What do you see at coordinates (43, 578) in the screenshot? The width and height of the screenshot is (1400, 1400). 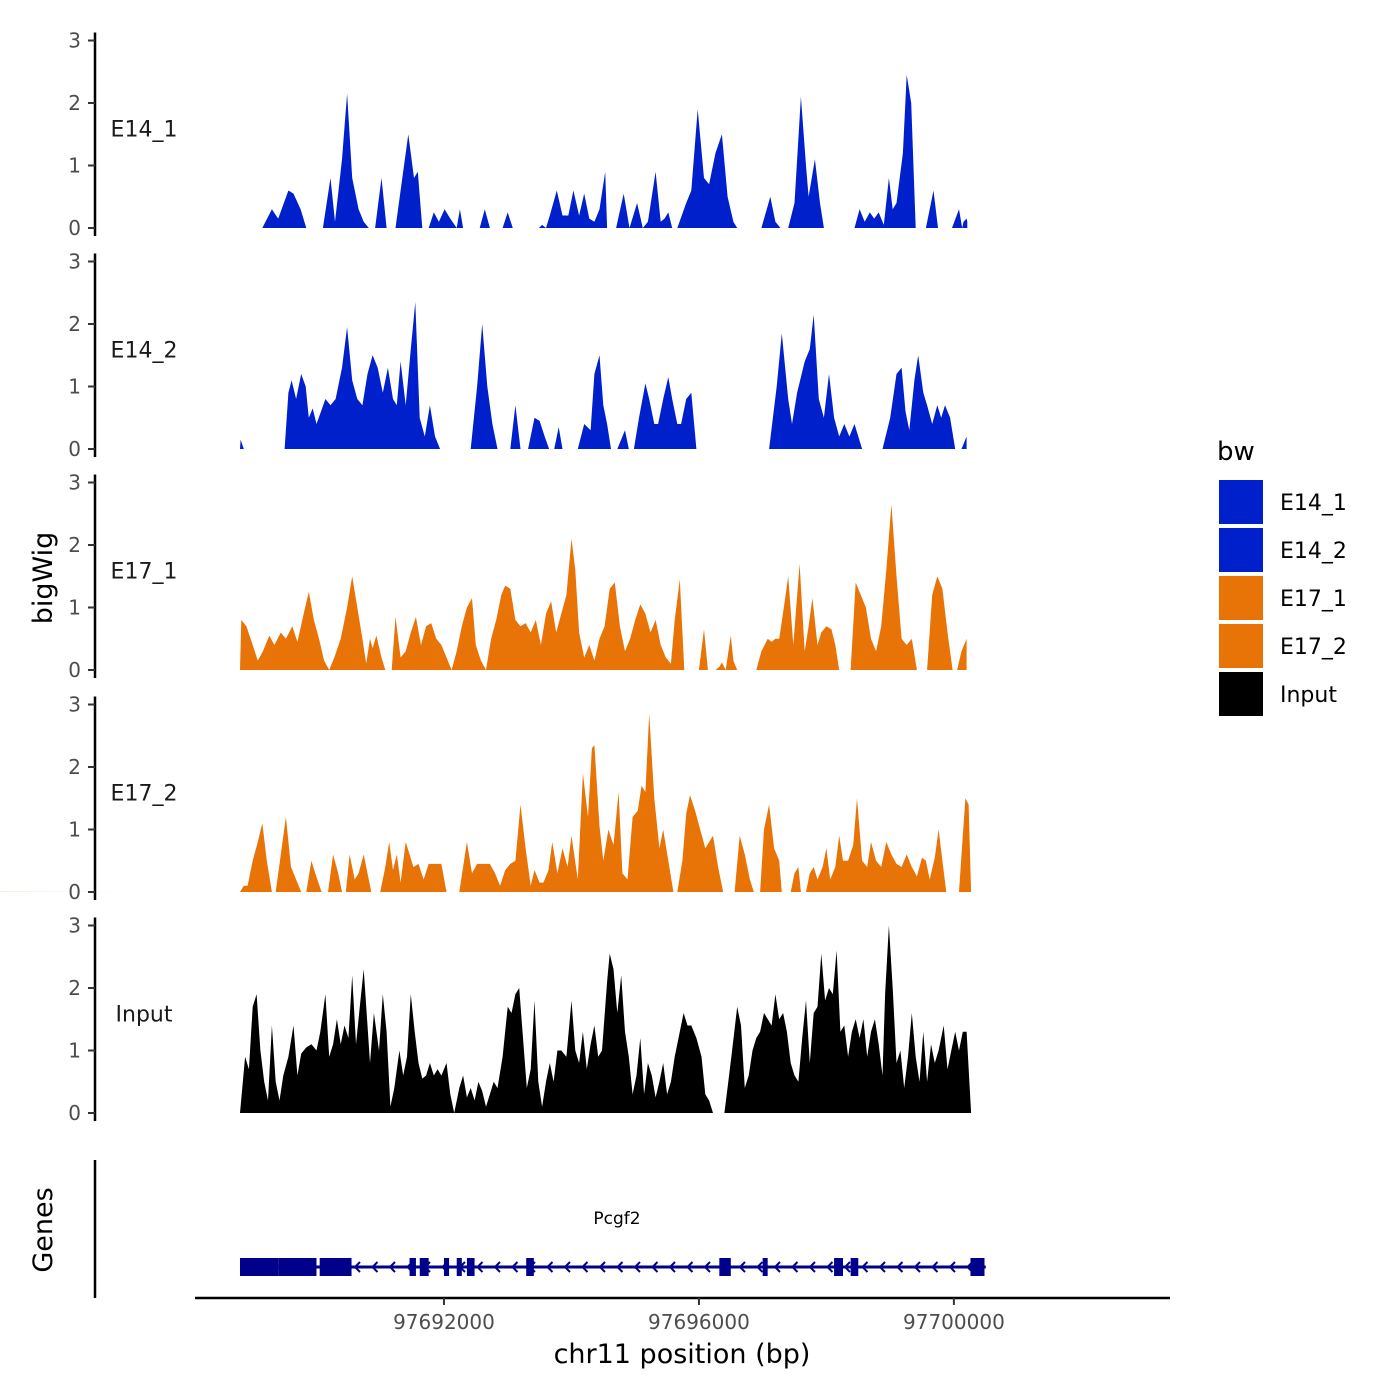 I see `y-axis-title: bigWig` at bounding box center [43, 578].